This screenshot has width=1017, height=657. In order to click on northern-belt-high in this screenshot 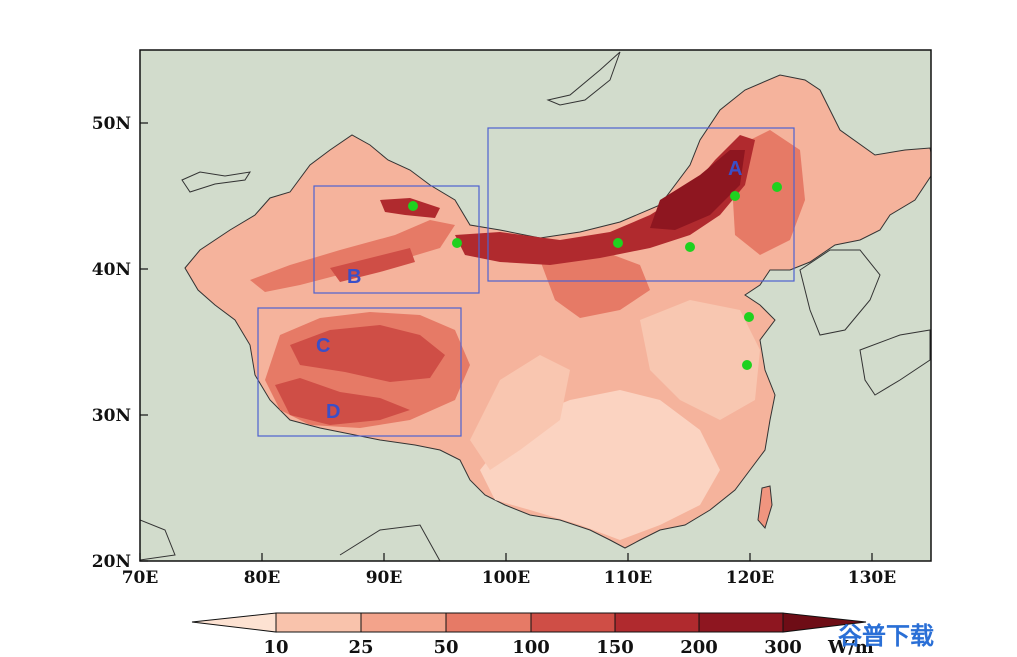, I will do `click(605, 200)`.